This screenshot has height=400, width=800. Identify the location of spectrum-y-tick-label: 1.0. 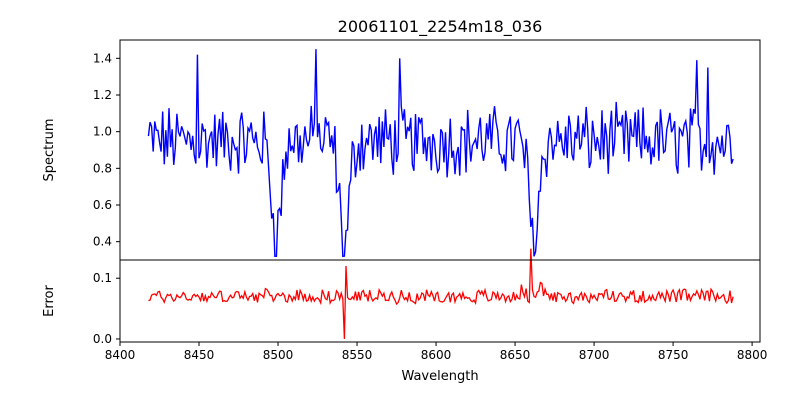
(102, 132).